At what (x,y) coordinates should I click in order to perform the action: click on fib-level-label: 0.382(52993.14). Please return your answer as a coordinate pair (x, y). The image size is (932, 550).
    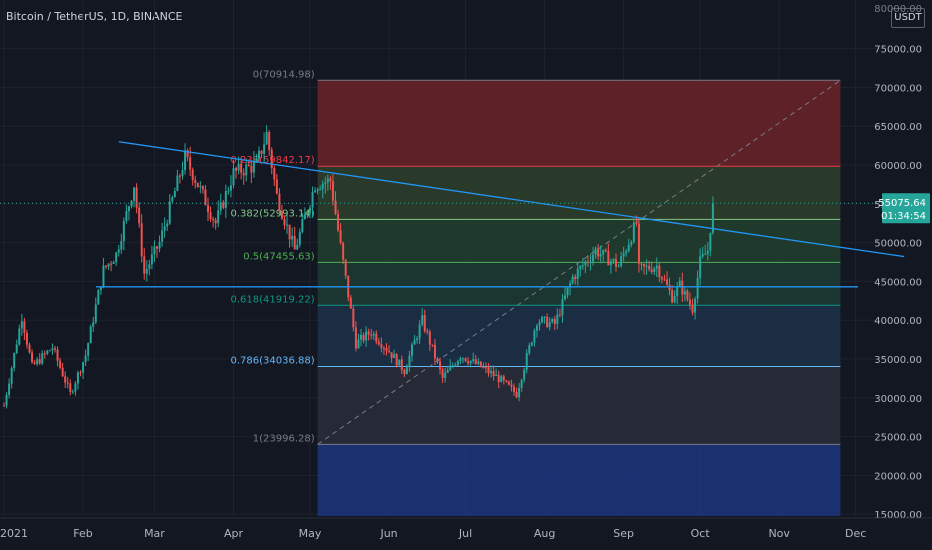
    Looking at the image, I should click on (272, 213).